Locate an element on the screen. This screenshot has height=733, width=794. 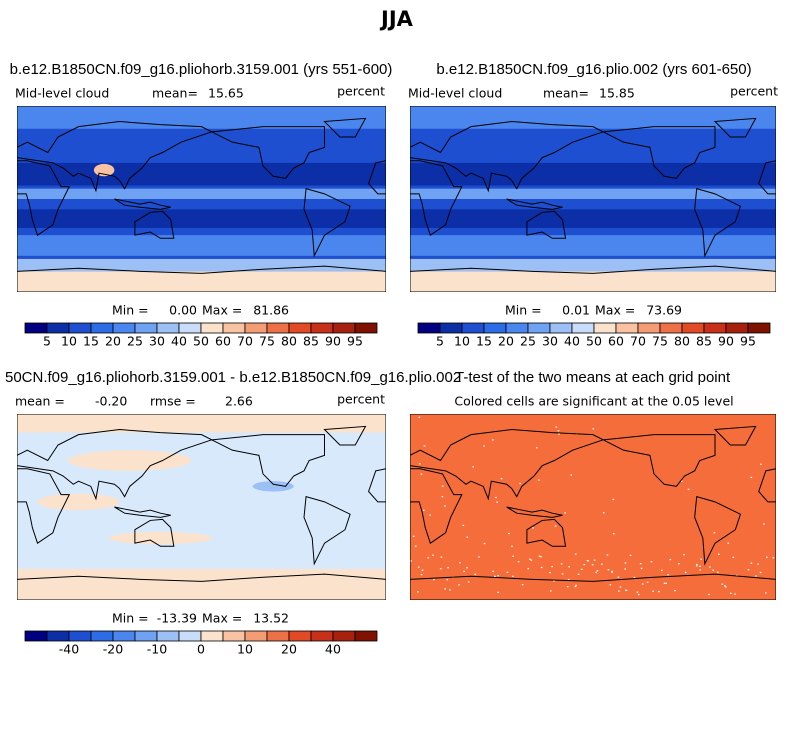
colorbar-label: -10 is located at coordinates (157, 649).